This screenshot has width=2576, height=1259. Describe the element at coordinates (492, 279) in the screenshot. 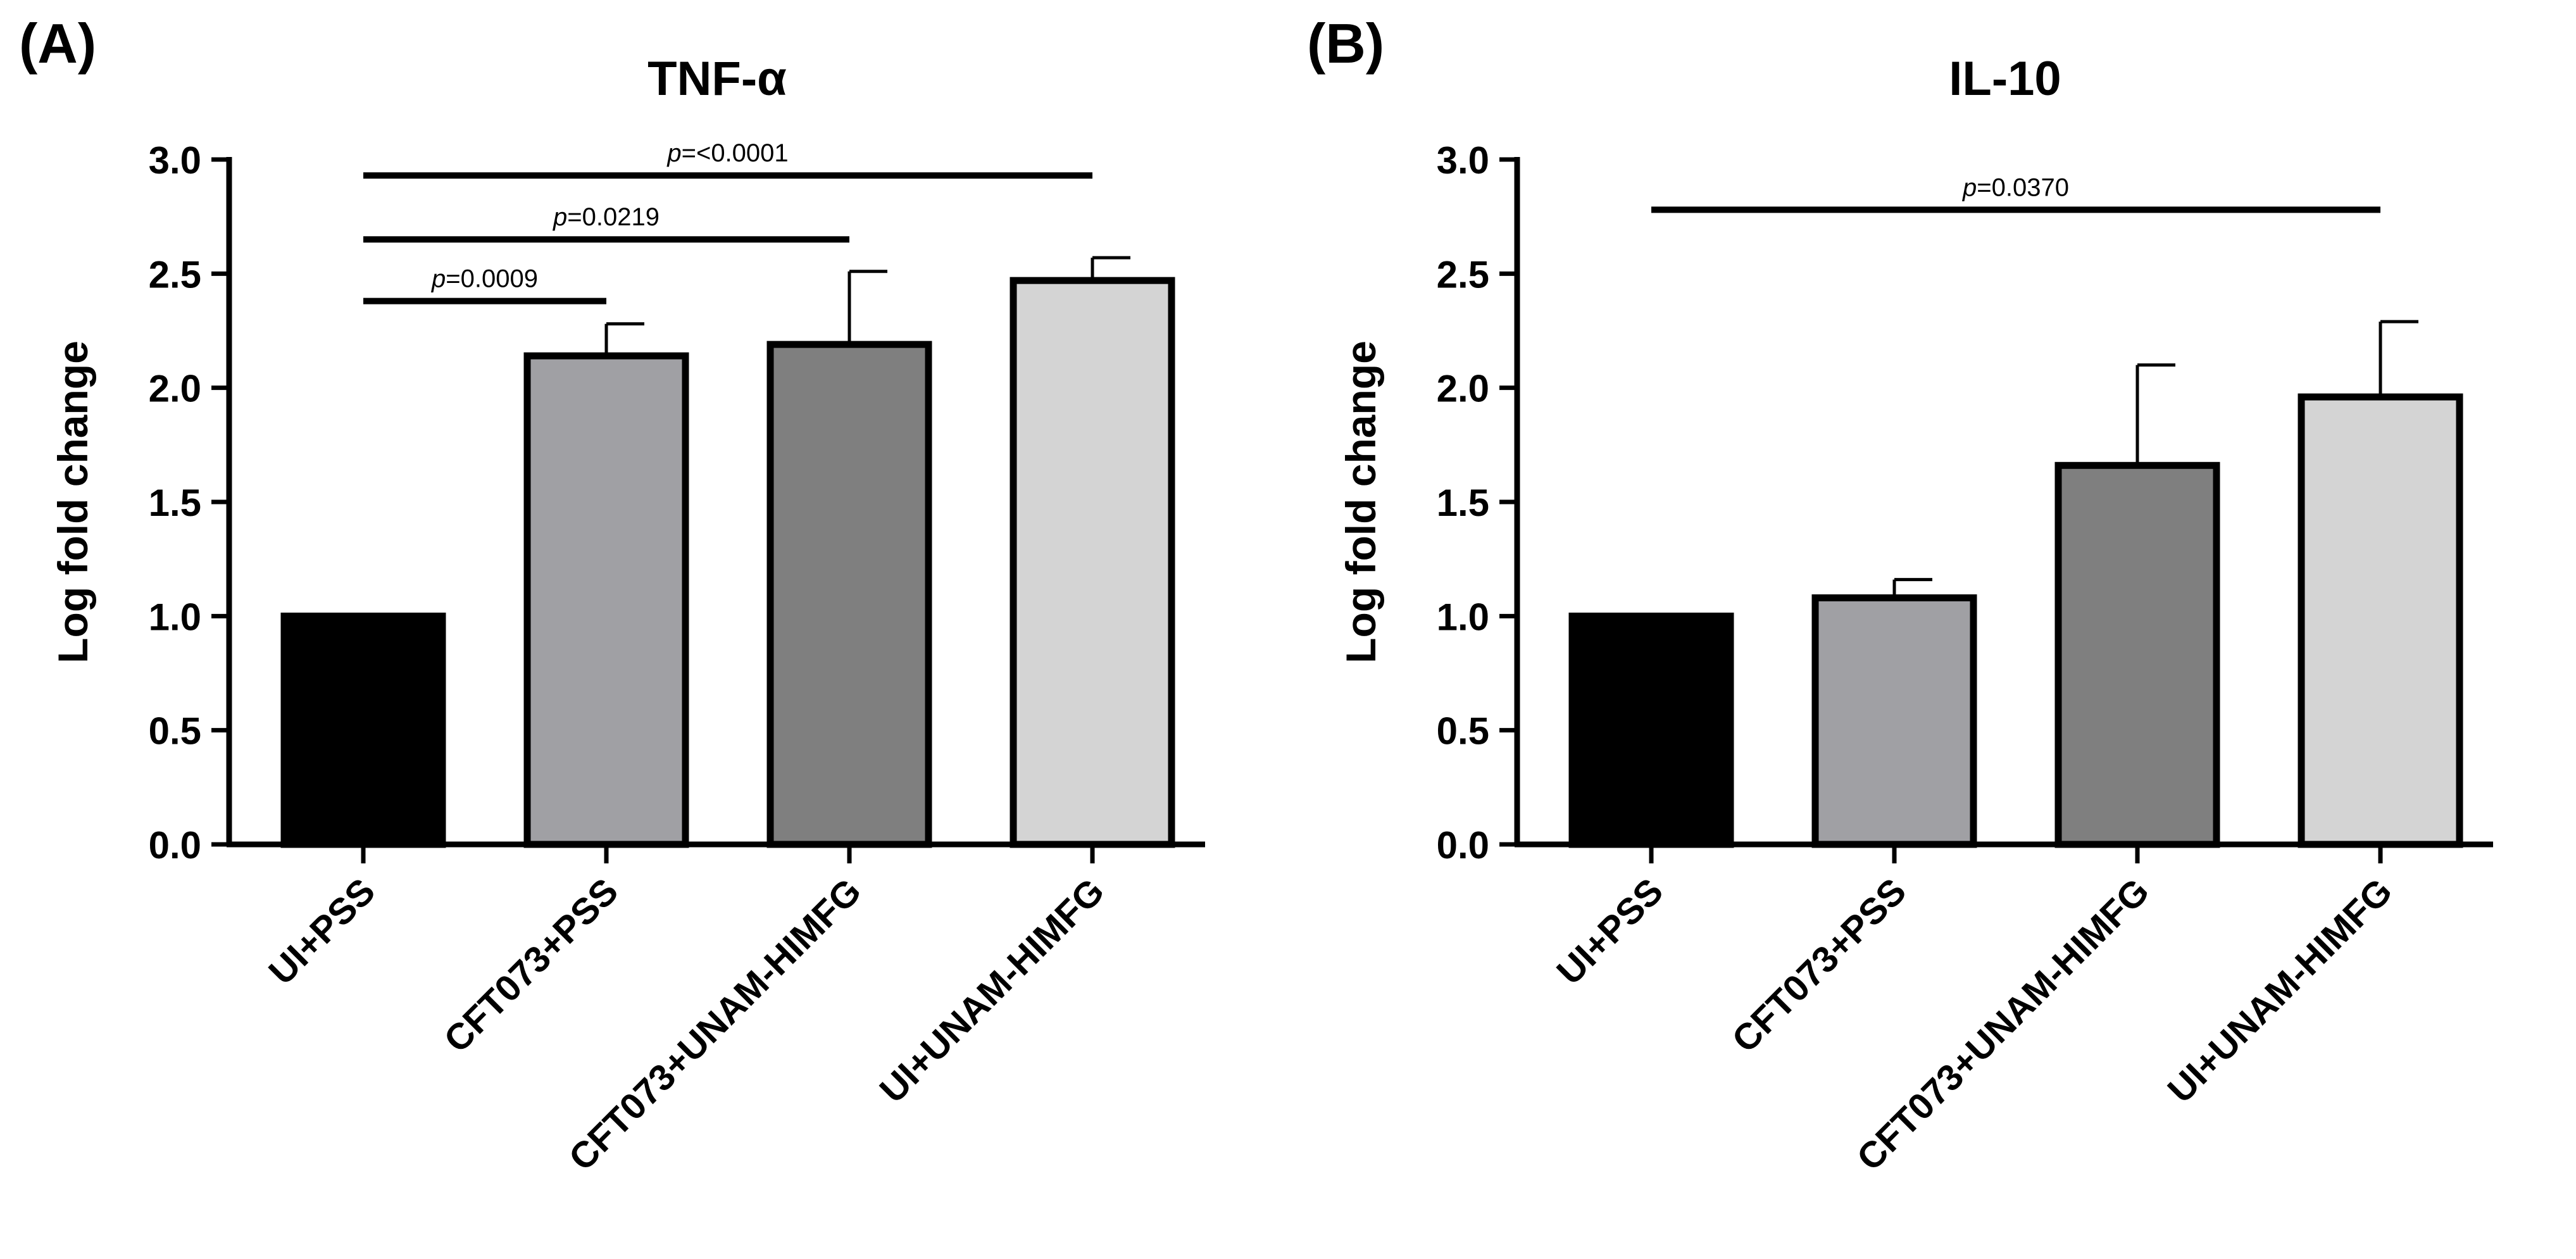

I see `p-value: =0.0009` at that location.